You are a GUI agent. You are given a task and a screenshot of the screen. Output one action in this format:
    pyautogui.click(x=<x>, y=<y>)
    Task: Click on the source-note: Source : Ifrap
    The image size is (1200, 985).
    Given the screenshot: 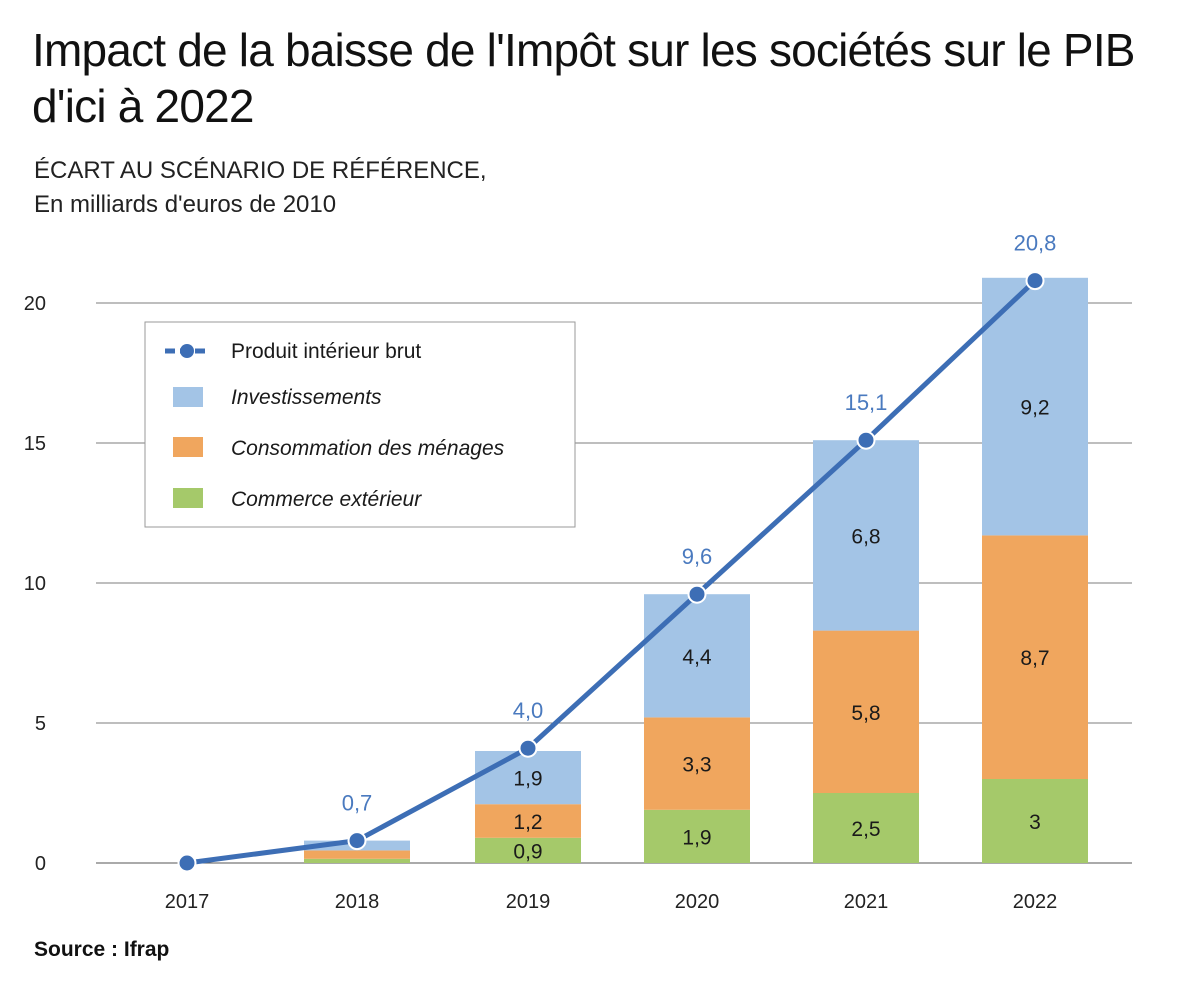 What is the action you would take?
    pyautogui.click(x=102, y=949)
    